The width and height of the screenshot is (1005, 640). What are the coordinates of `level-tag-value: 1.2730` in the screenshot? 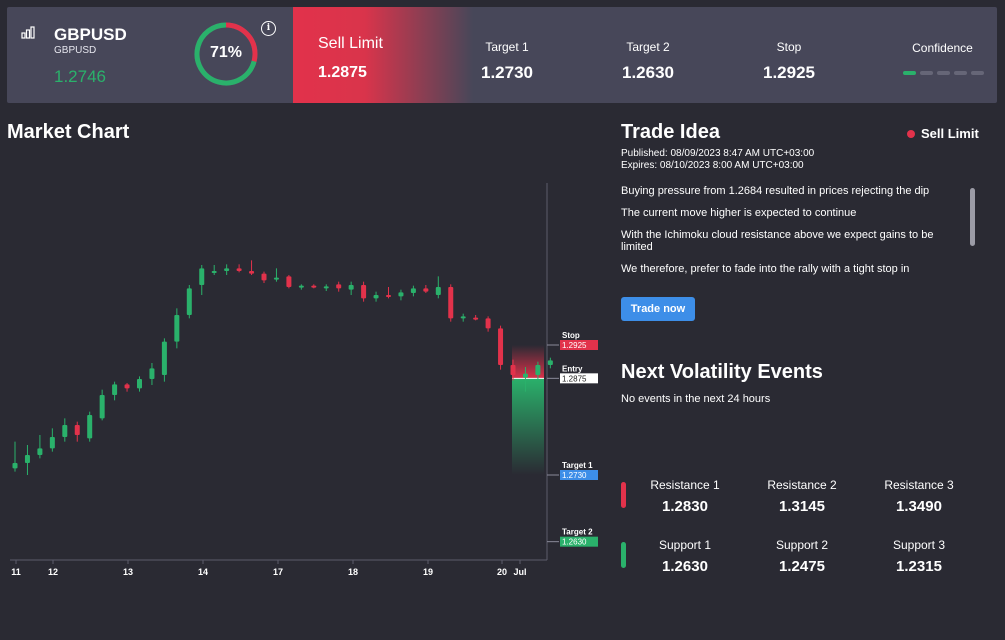 It's located at (574, 475).